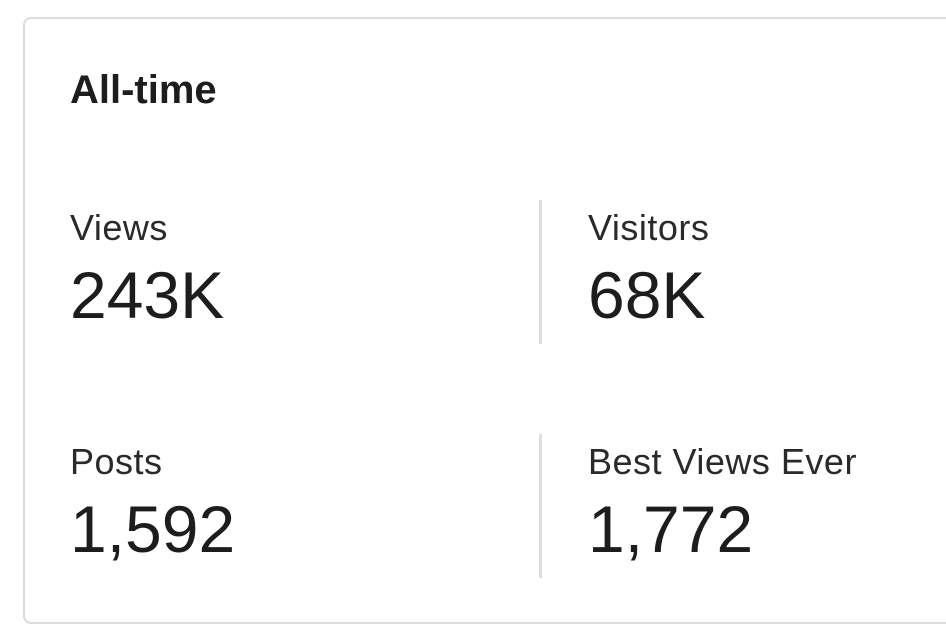  Describe the element at coordinates (722, 461) in the screenshot. I see `stat-label-best-views-ever: Best Views Ever` at that location.